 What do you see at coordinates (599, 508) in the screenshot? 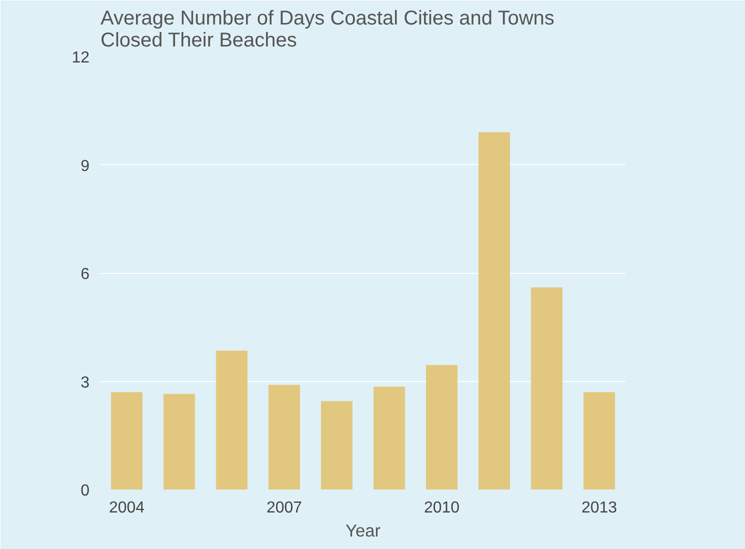
I see `x-tick-label: 2013` at bounding box center [599, 508].